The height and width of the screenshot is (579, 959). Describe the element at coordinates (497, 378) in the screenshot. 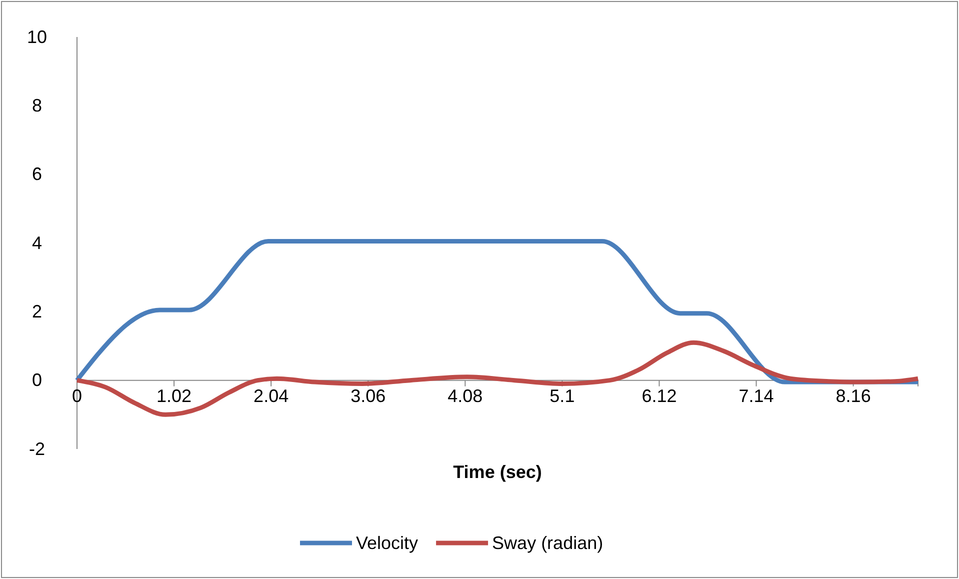

I see `line-series` at that location.